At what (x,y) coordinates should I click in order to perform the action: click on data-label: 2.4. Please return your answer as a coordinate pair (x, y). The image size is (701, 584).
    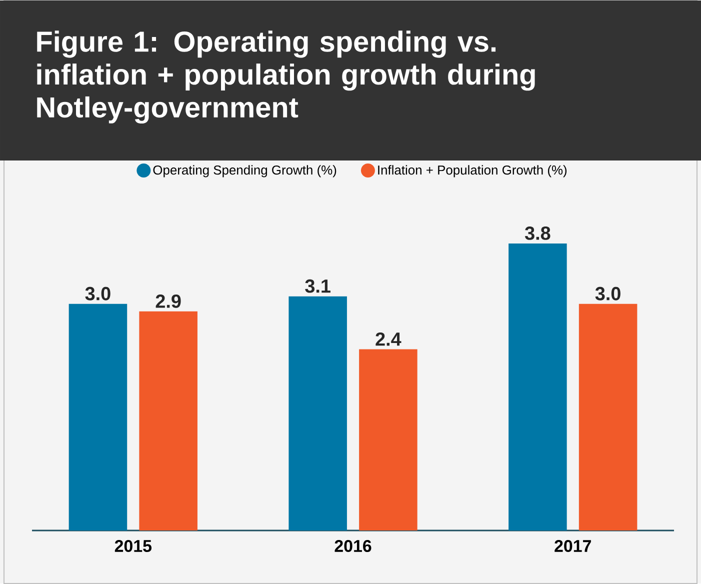
    Looking at the image, I should click on (389, 339).